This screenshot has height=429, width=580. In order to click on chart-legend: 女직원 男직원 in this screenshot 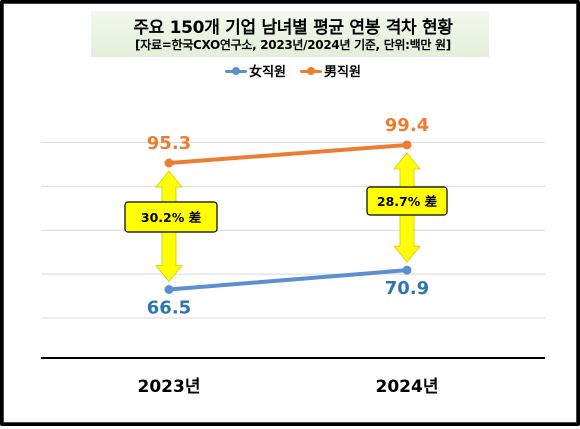, I will do `click(291, 70)`.